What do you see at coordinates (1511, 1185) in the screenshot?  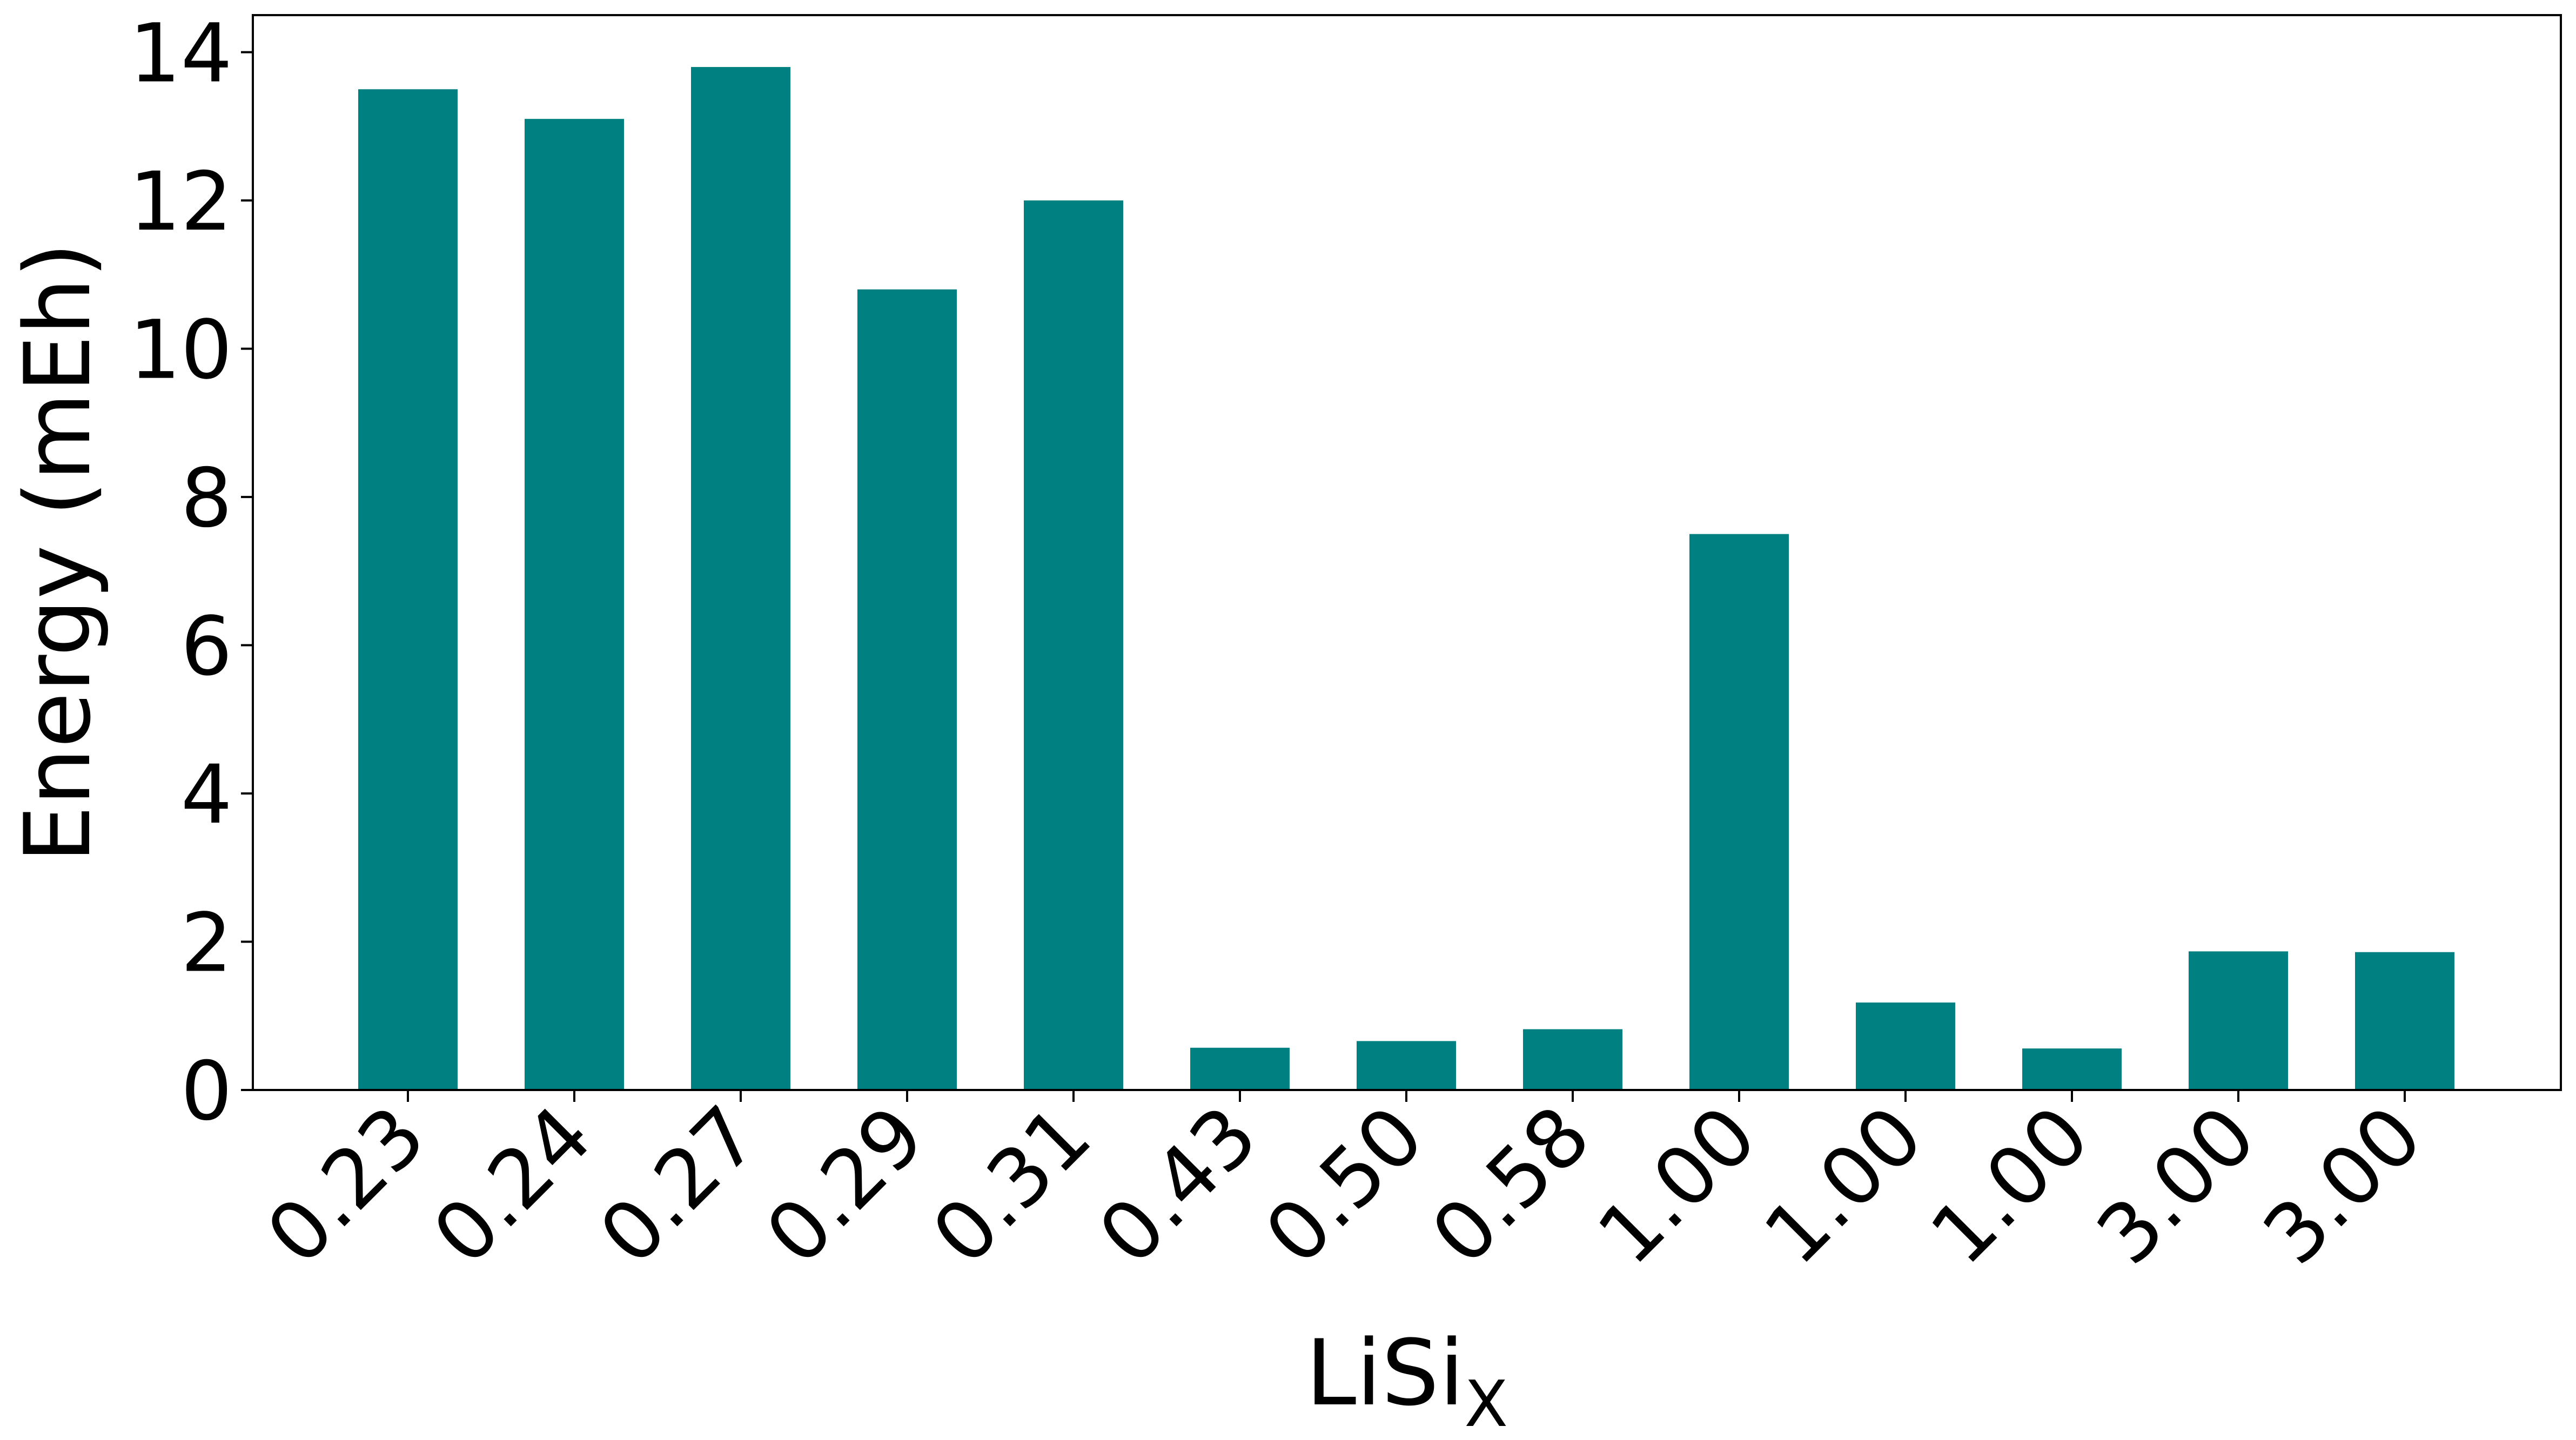 I see `x-tick-label-7: 0.58` at bounding box center [1511, 1185].